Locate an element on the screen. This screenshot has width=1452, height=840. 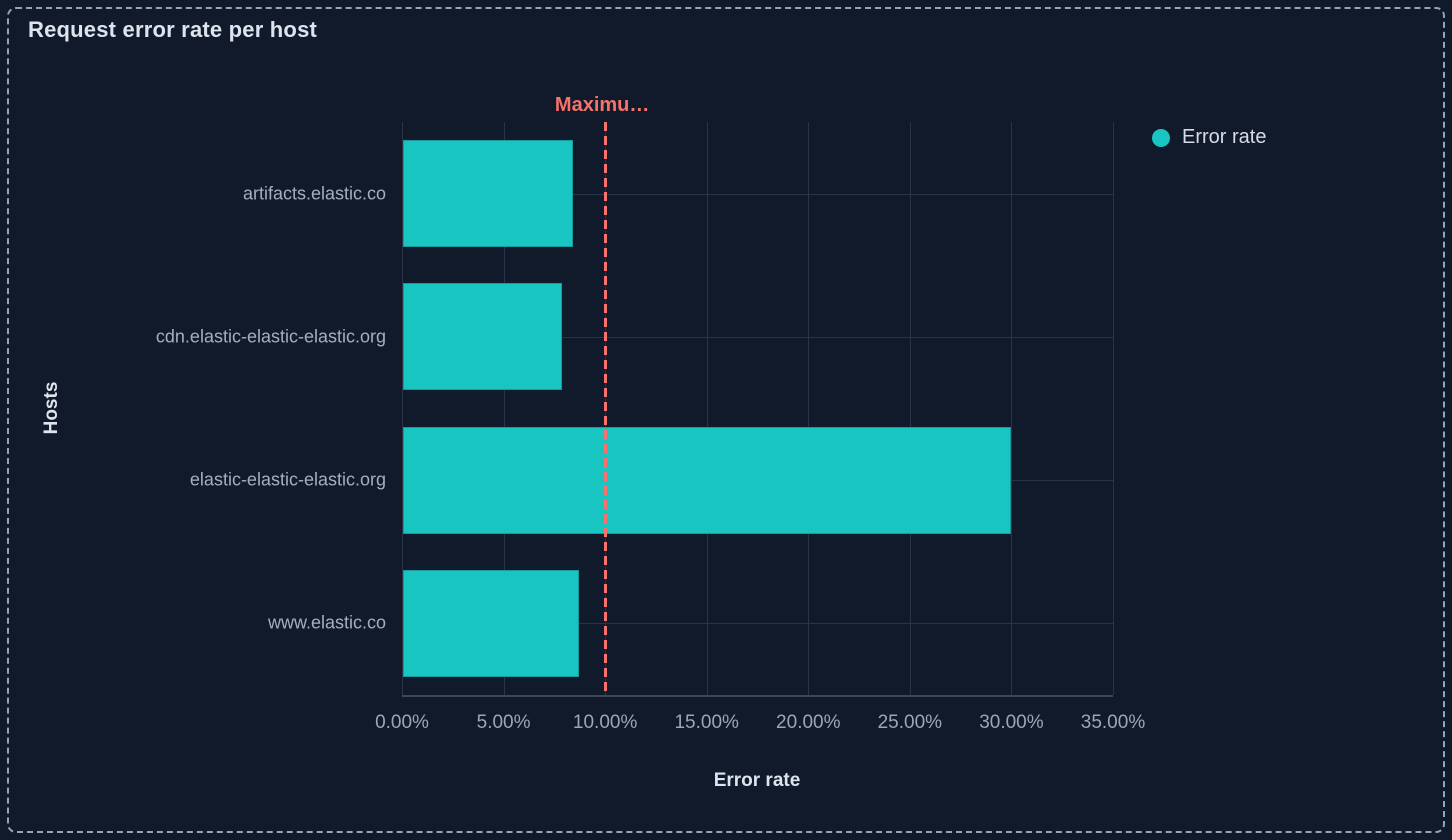
bar-elastic-elastic-elastic.org is located at coordinates (707, 480).